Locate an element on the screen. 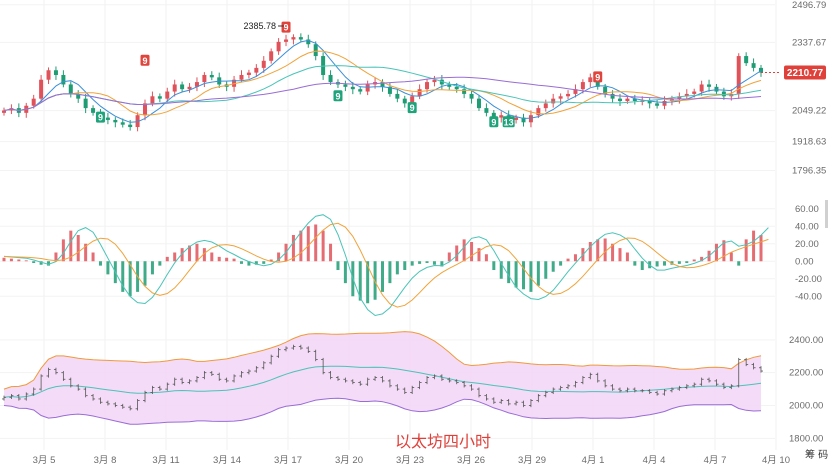  x-tick-label: 4月 10 is located at coordinates (776, 460).